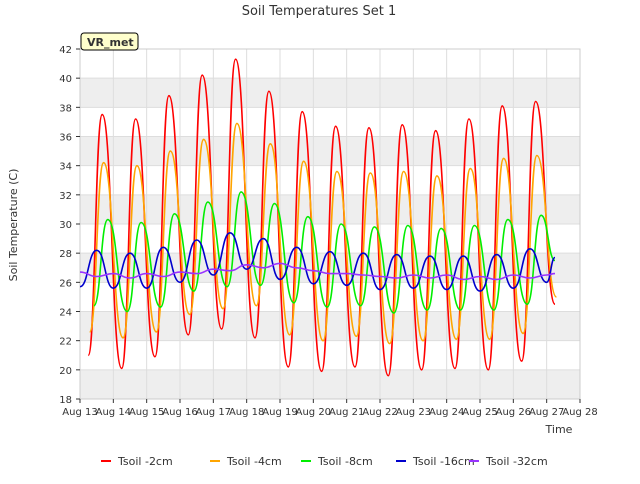 This screenshot has width=640, height=484. I want to click on y-tick-label: 40, so click(65, 79).